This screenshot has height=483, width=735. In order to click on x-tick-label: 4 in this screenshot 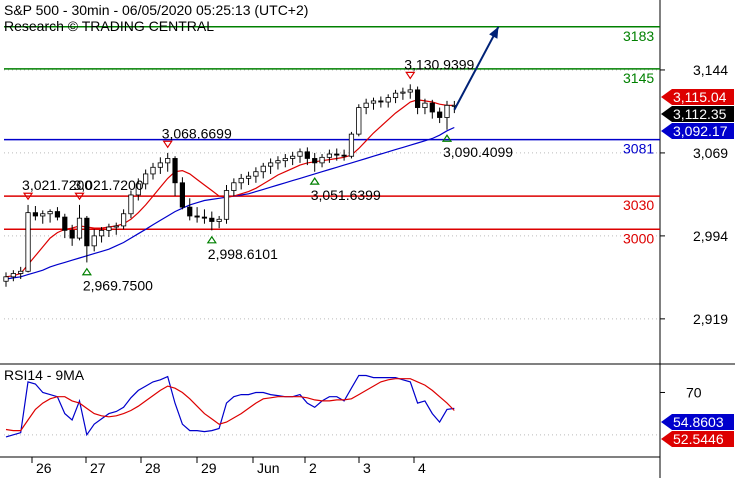, I will do `click(422, 468)`.